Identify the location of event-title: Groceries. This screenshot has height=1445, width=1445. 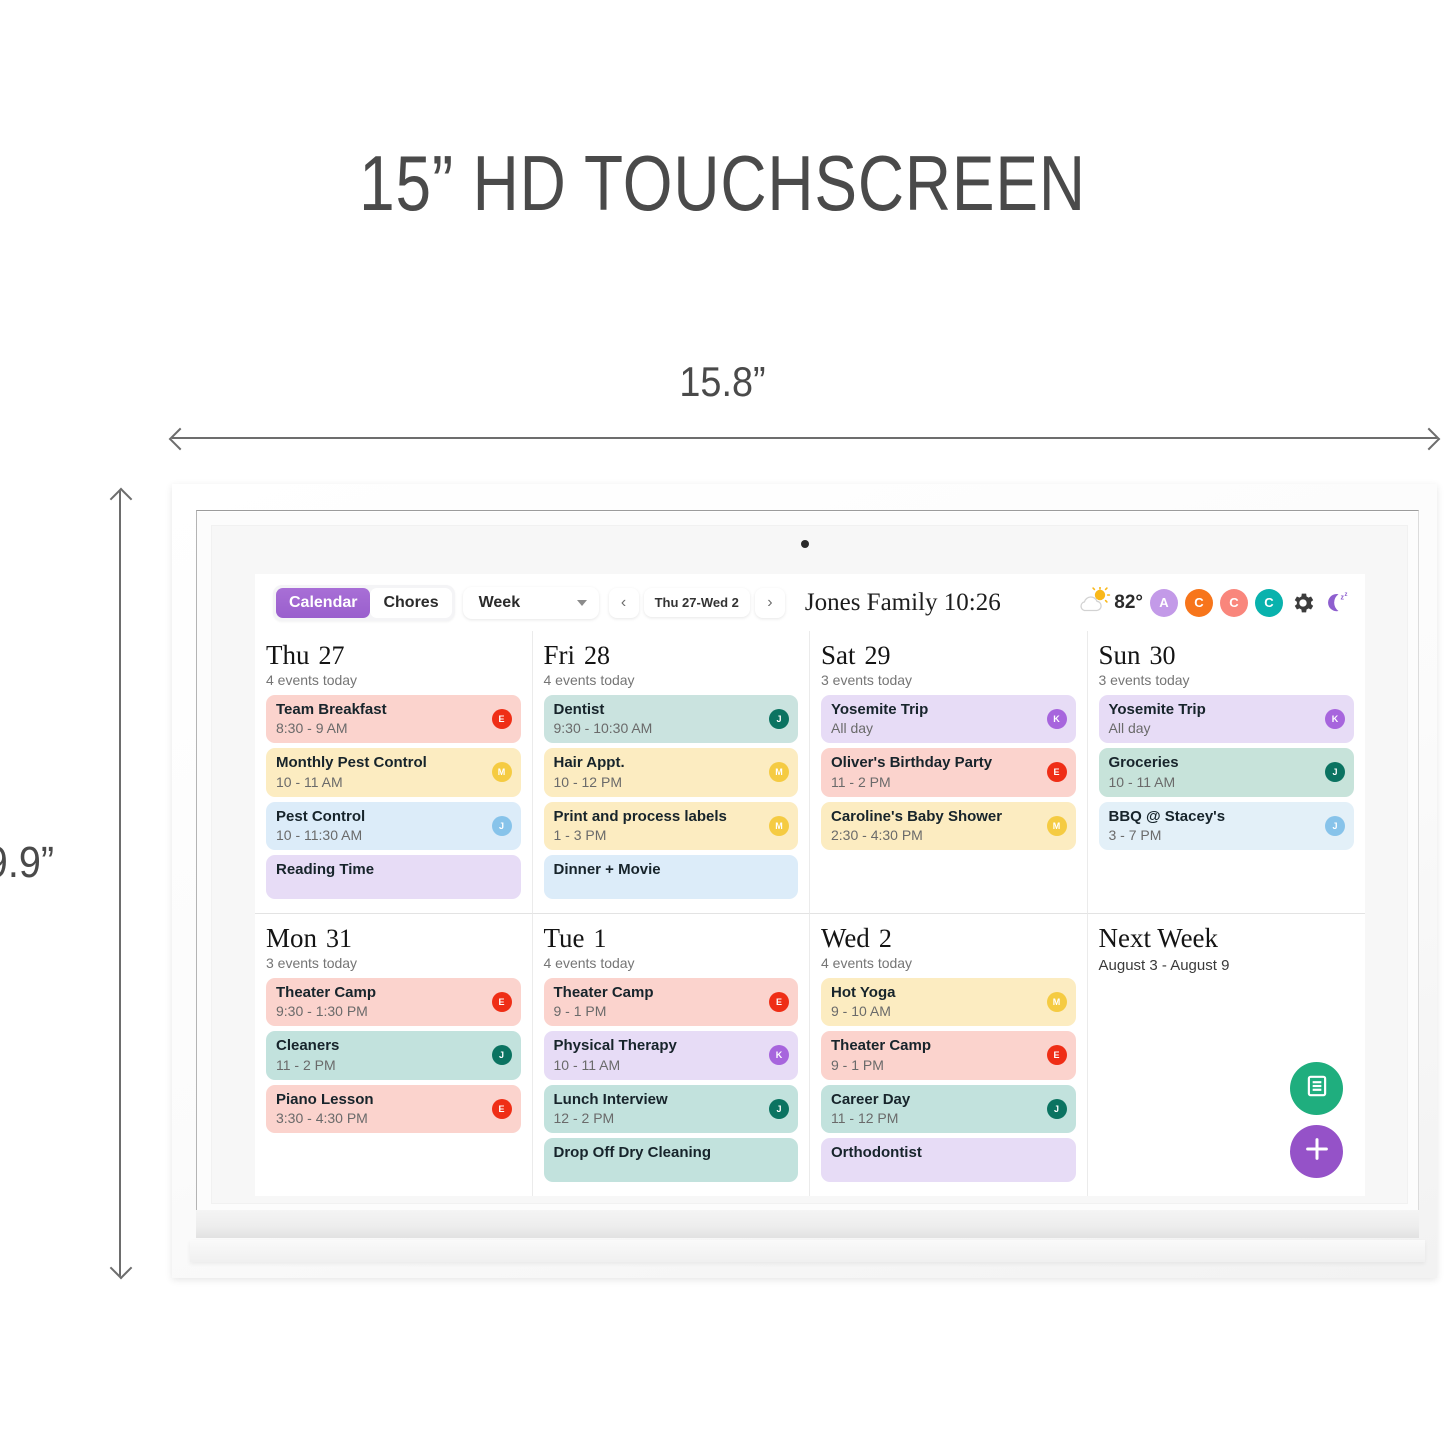
(1143, 763).